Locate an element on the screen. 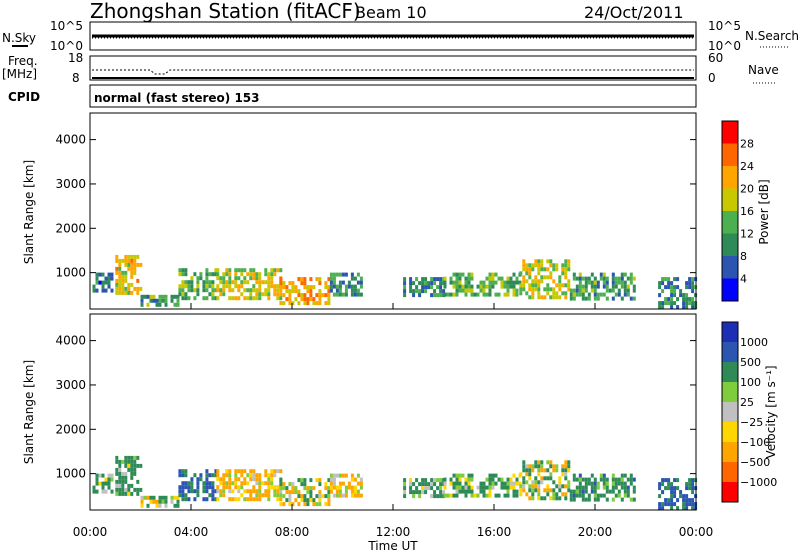  nsky-label: N.Sky is located at coordinates (19, 38).